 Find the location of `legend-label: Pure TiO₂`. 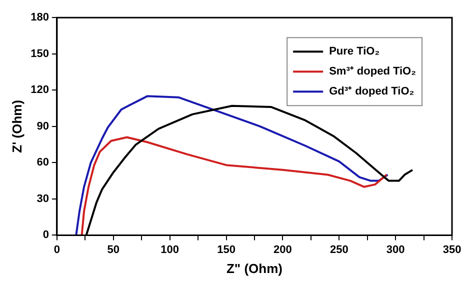

legend-label: Pure TiO₂ is located at coordinates (354, 52).